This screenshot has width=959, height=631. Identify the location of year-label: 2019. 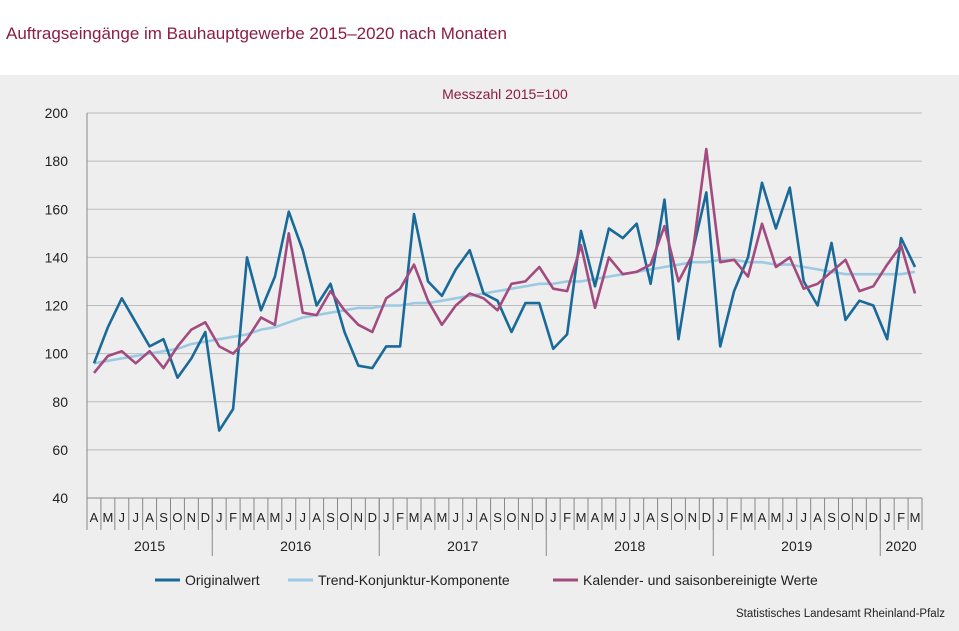
(796, 546).